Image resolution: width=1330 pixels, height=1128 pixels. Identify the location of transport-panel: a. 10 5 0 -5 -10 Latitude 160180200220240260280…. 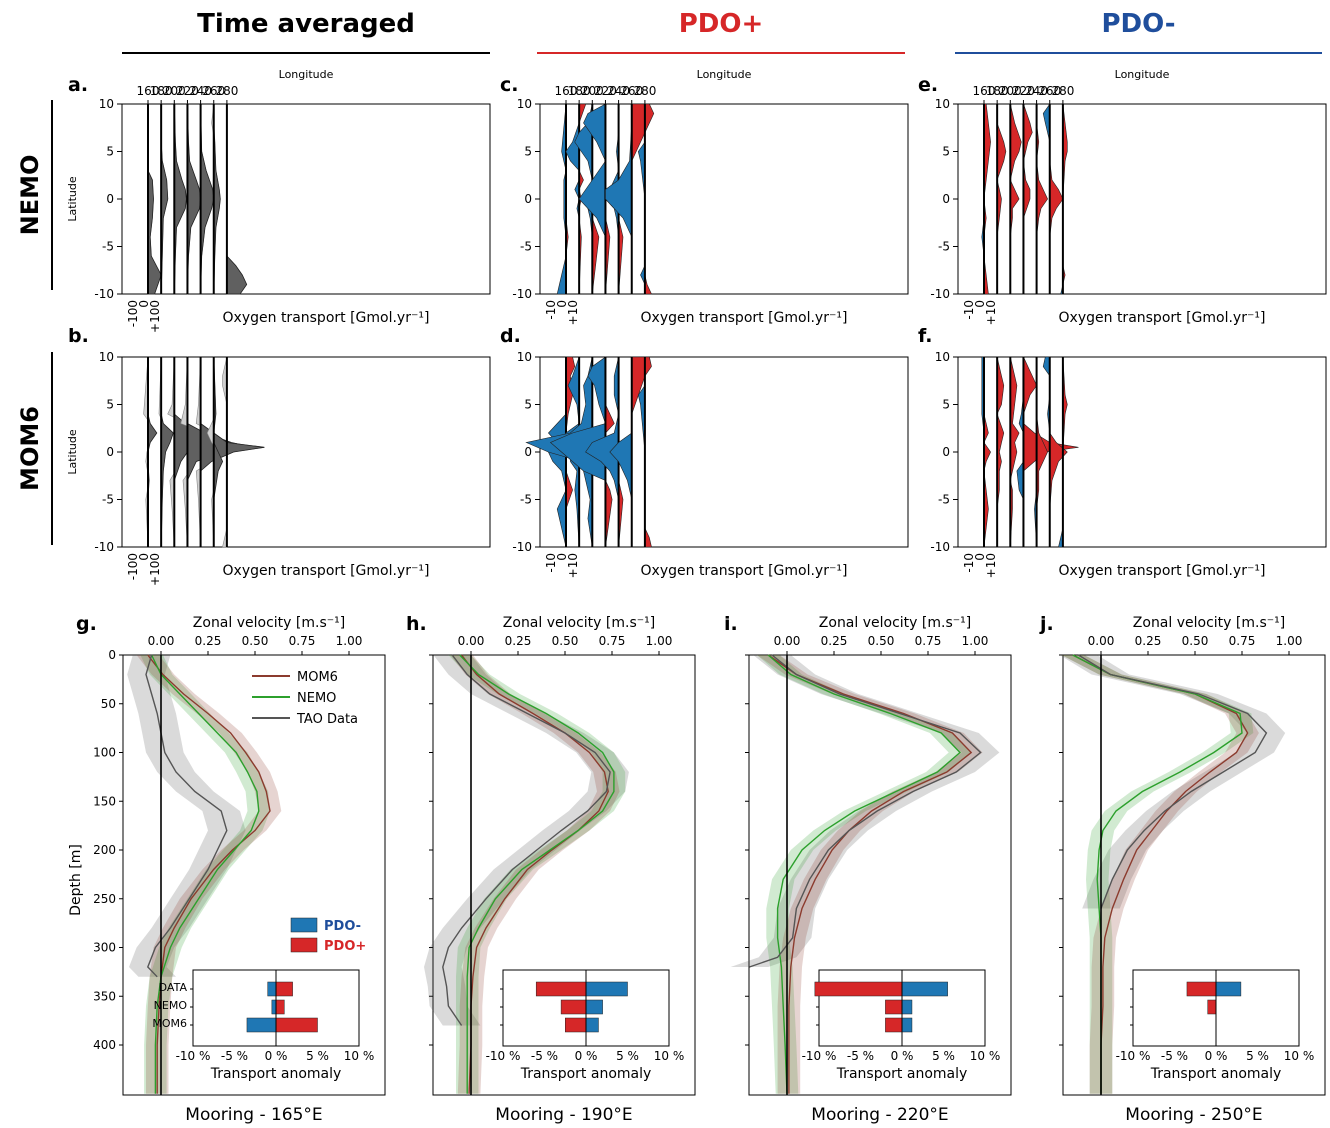
(278, 200).